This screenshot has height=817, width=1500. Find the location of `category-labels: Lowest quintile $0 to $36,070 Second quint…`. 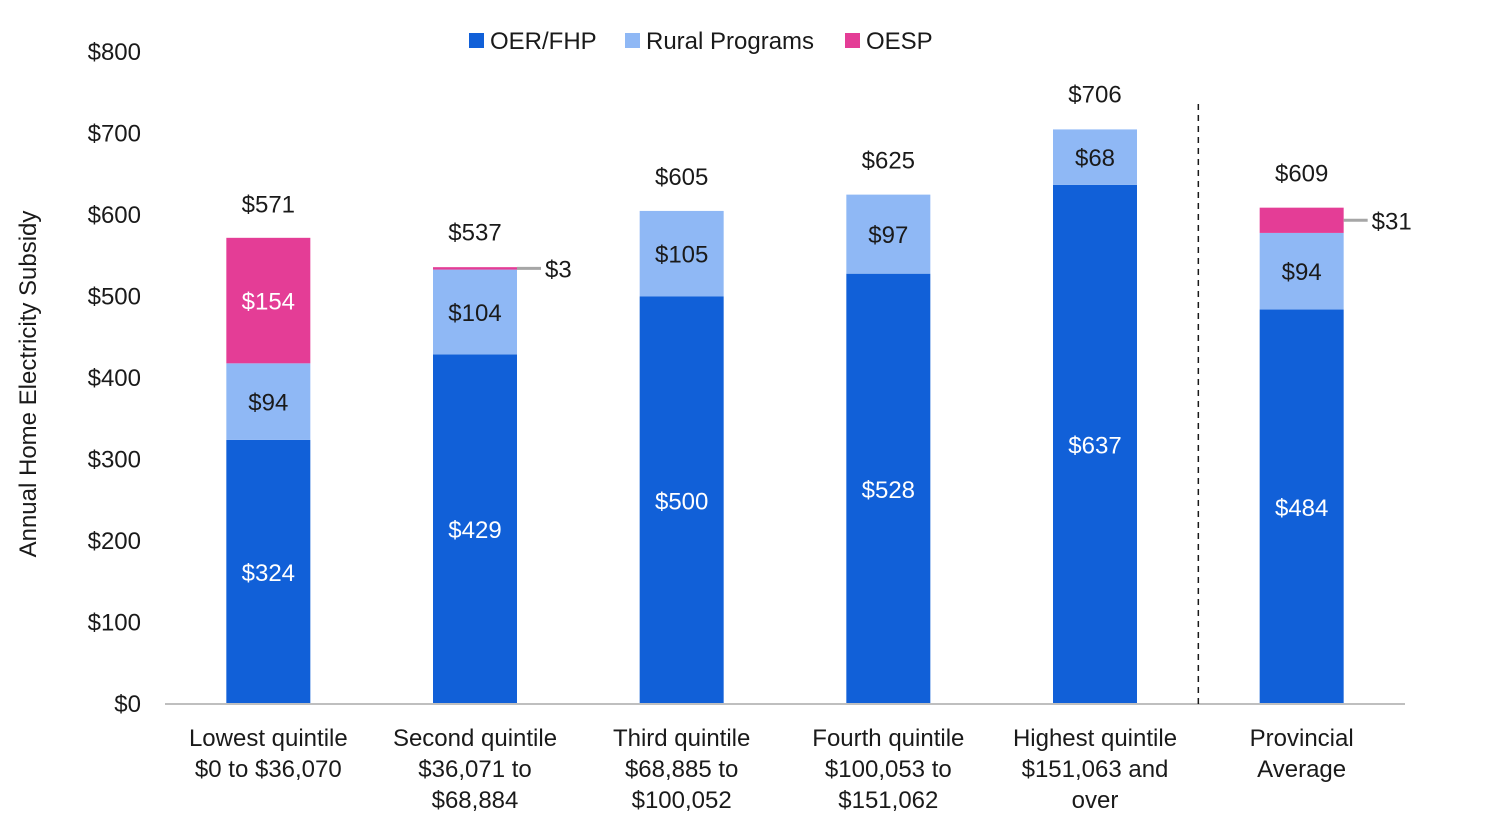

category-labels: Lowest quintile $0 to $36,070 Second quint… is located at coordinates (771, 769).